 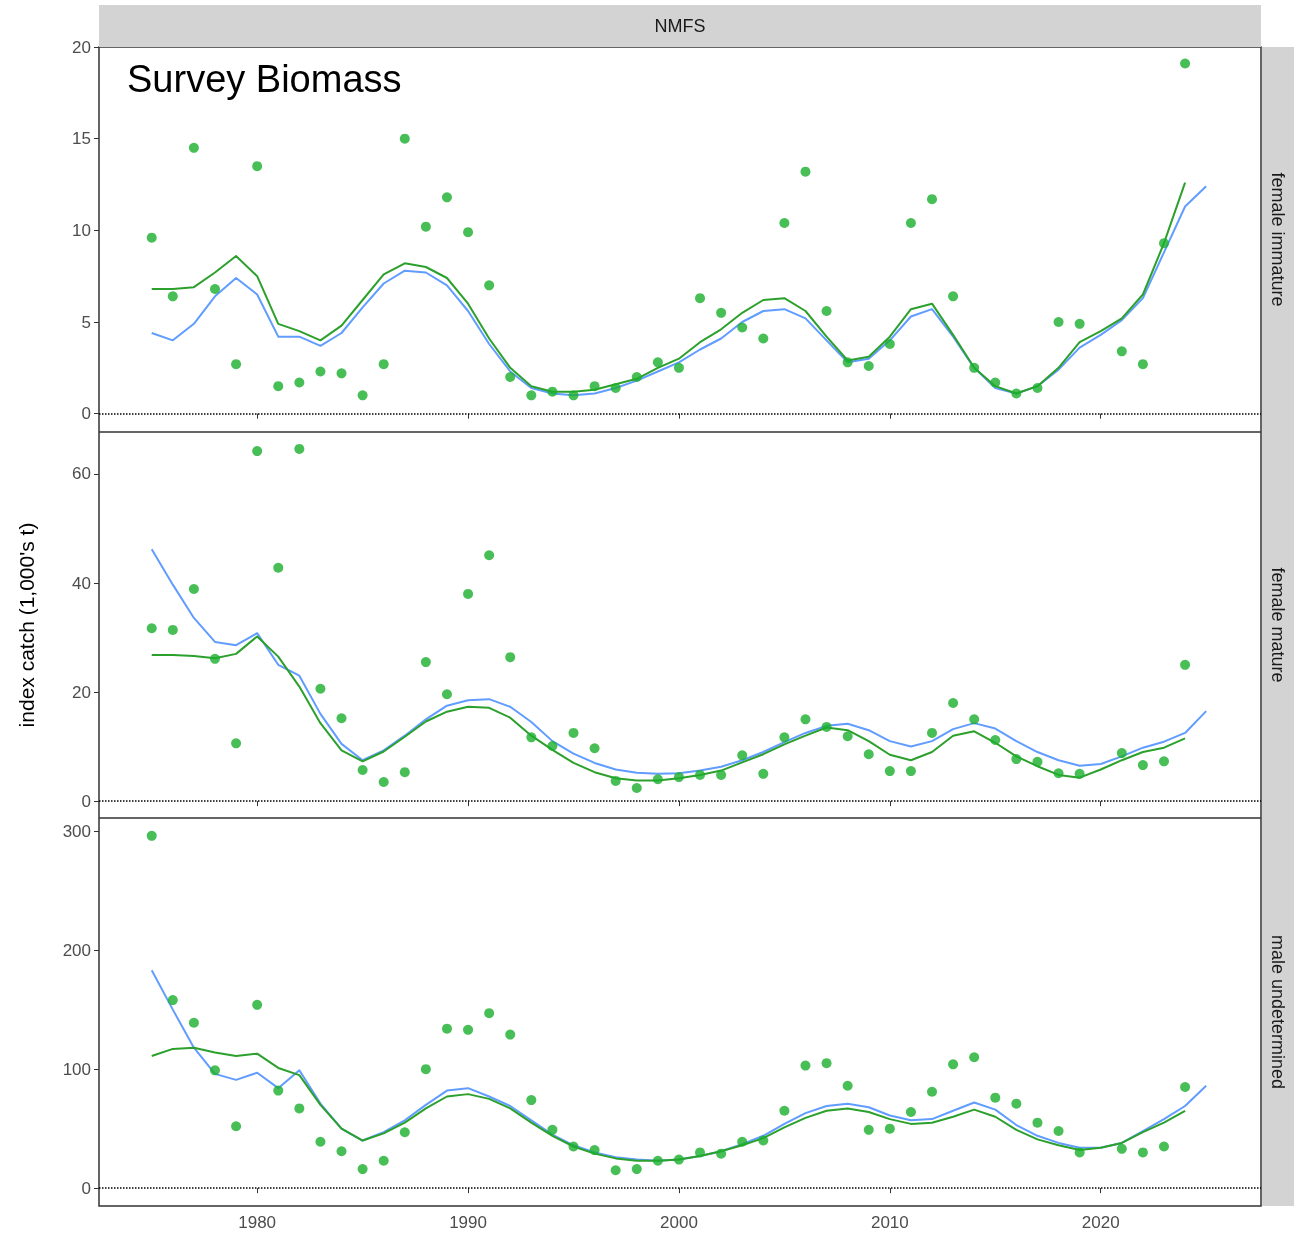 I want to click on y-tick-label: 15, so click(x=81, y=139).